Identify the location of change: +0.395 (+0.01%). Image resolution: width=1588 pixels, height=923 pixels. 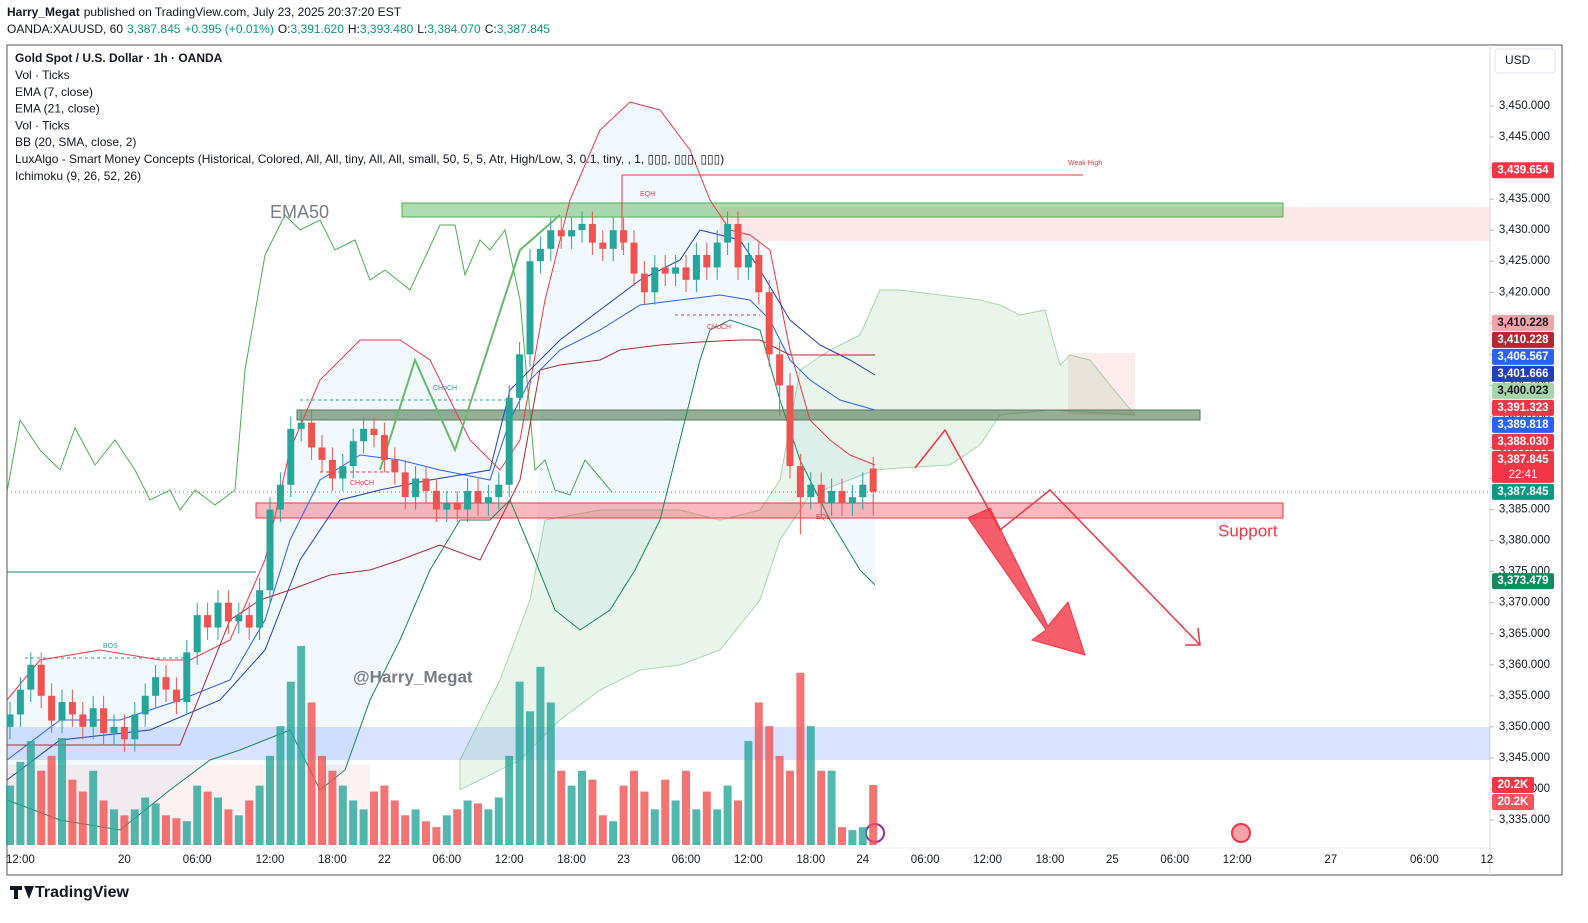
(229, 29).